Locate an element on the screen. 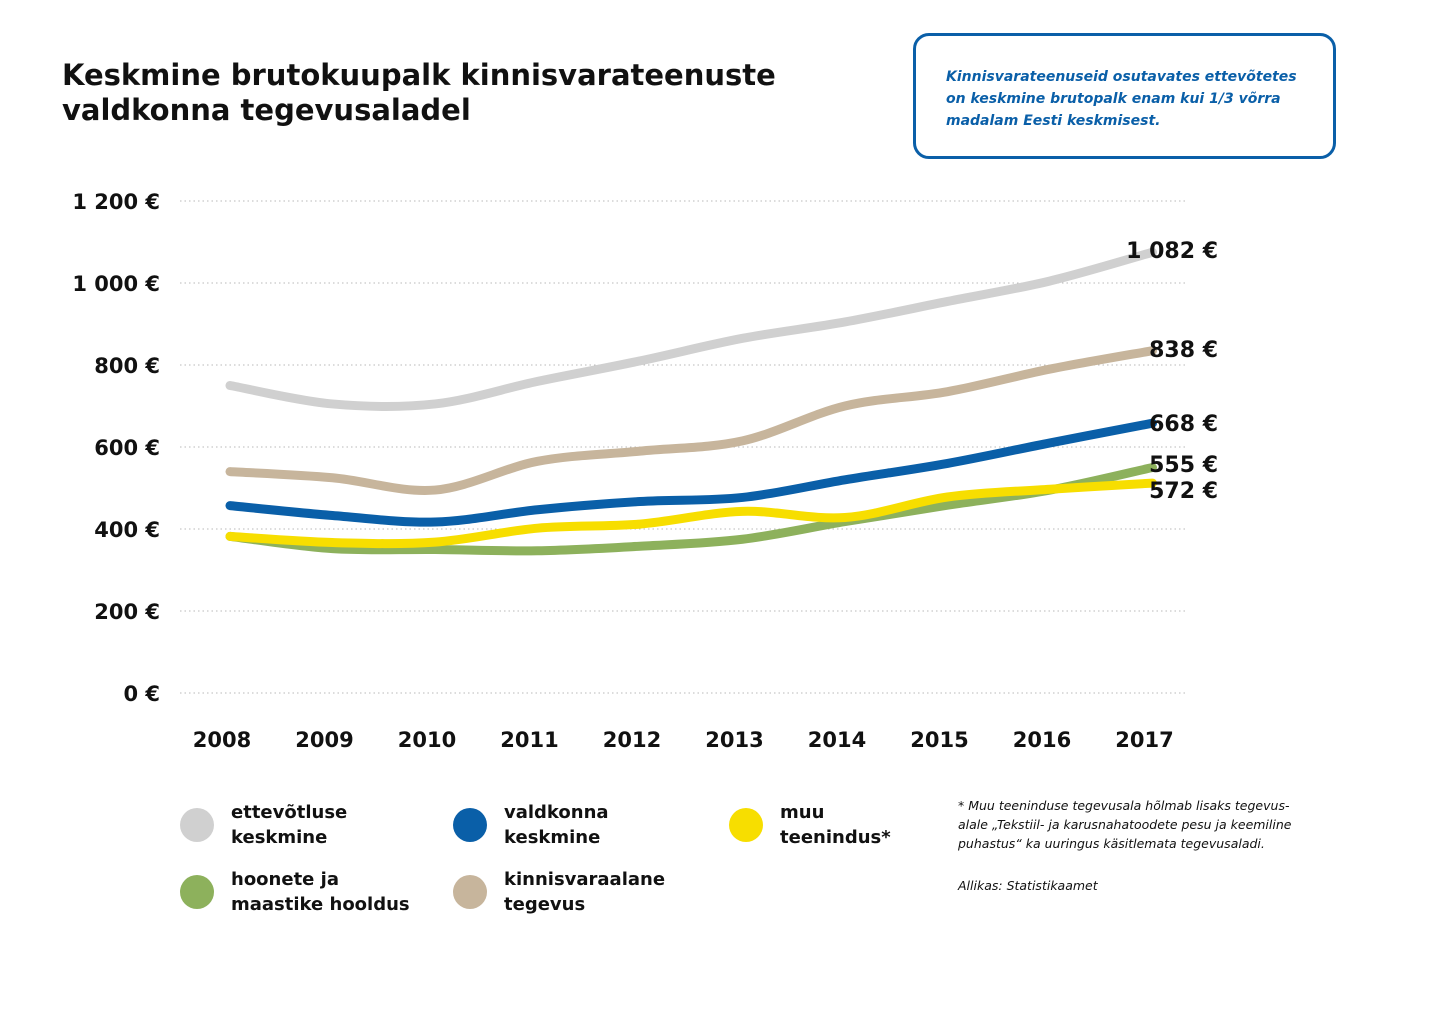  legend-item-ettevotluse-keskmine: ettevõtluse keskmine is located at coordinates (305, 825).